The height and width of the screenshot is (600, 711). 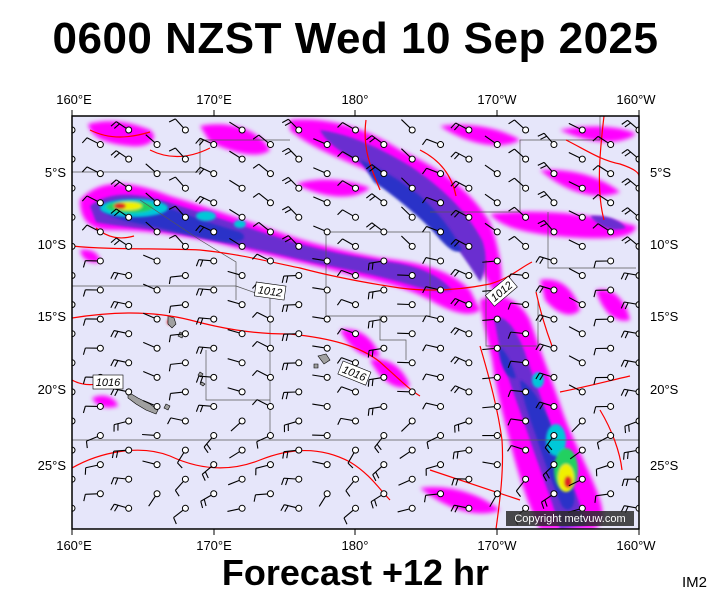 What do you see at coordinates (74, 99) in the screenshot?
I see `lon-label: 160°E` at bounding box center [74, 99].